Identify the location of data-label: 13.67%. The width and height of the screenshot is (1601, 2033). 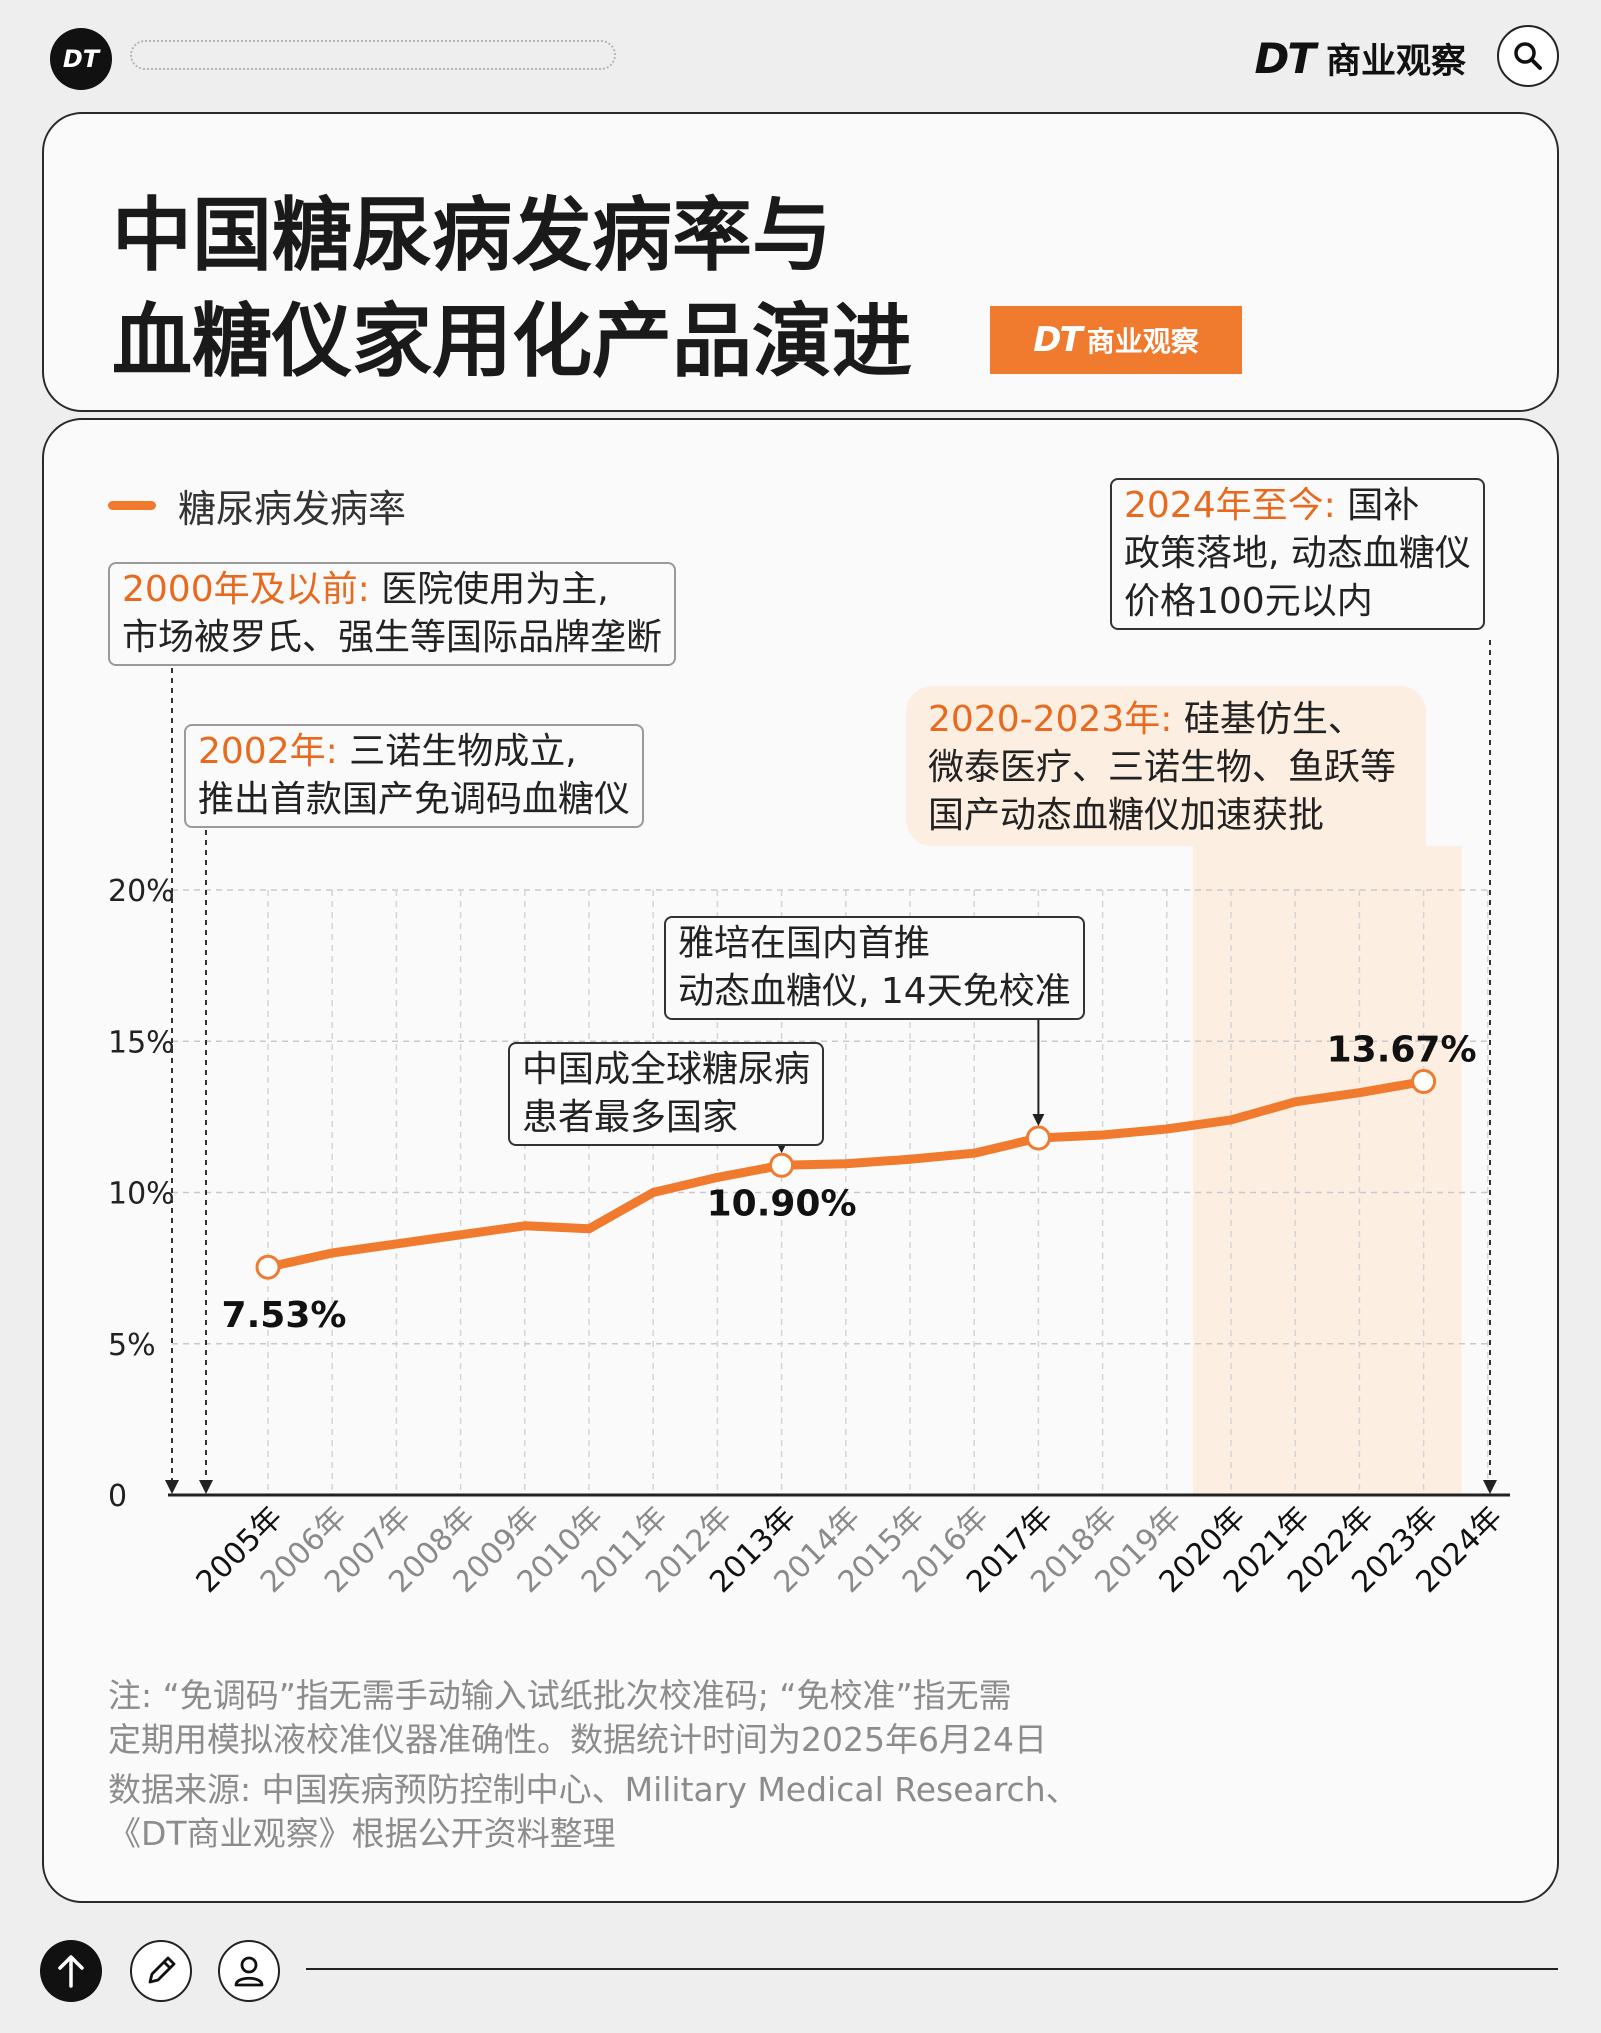
(1402, 1049).